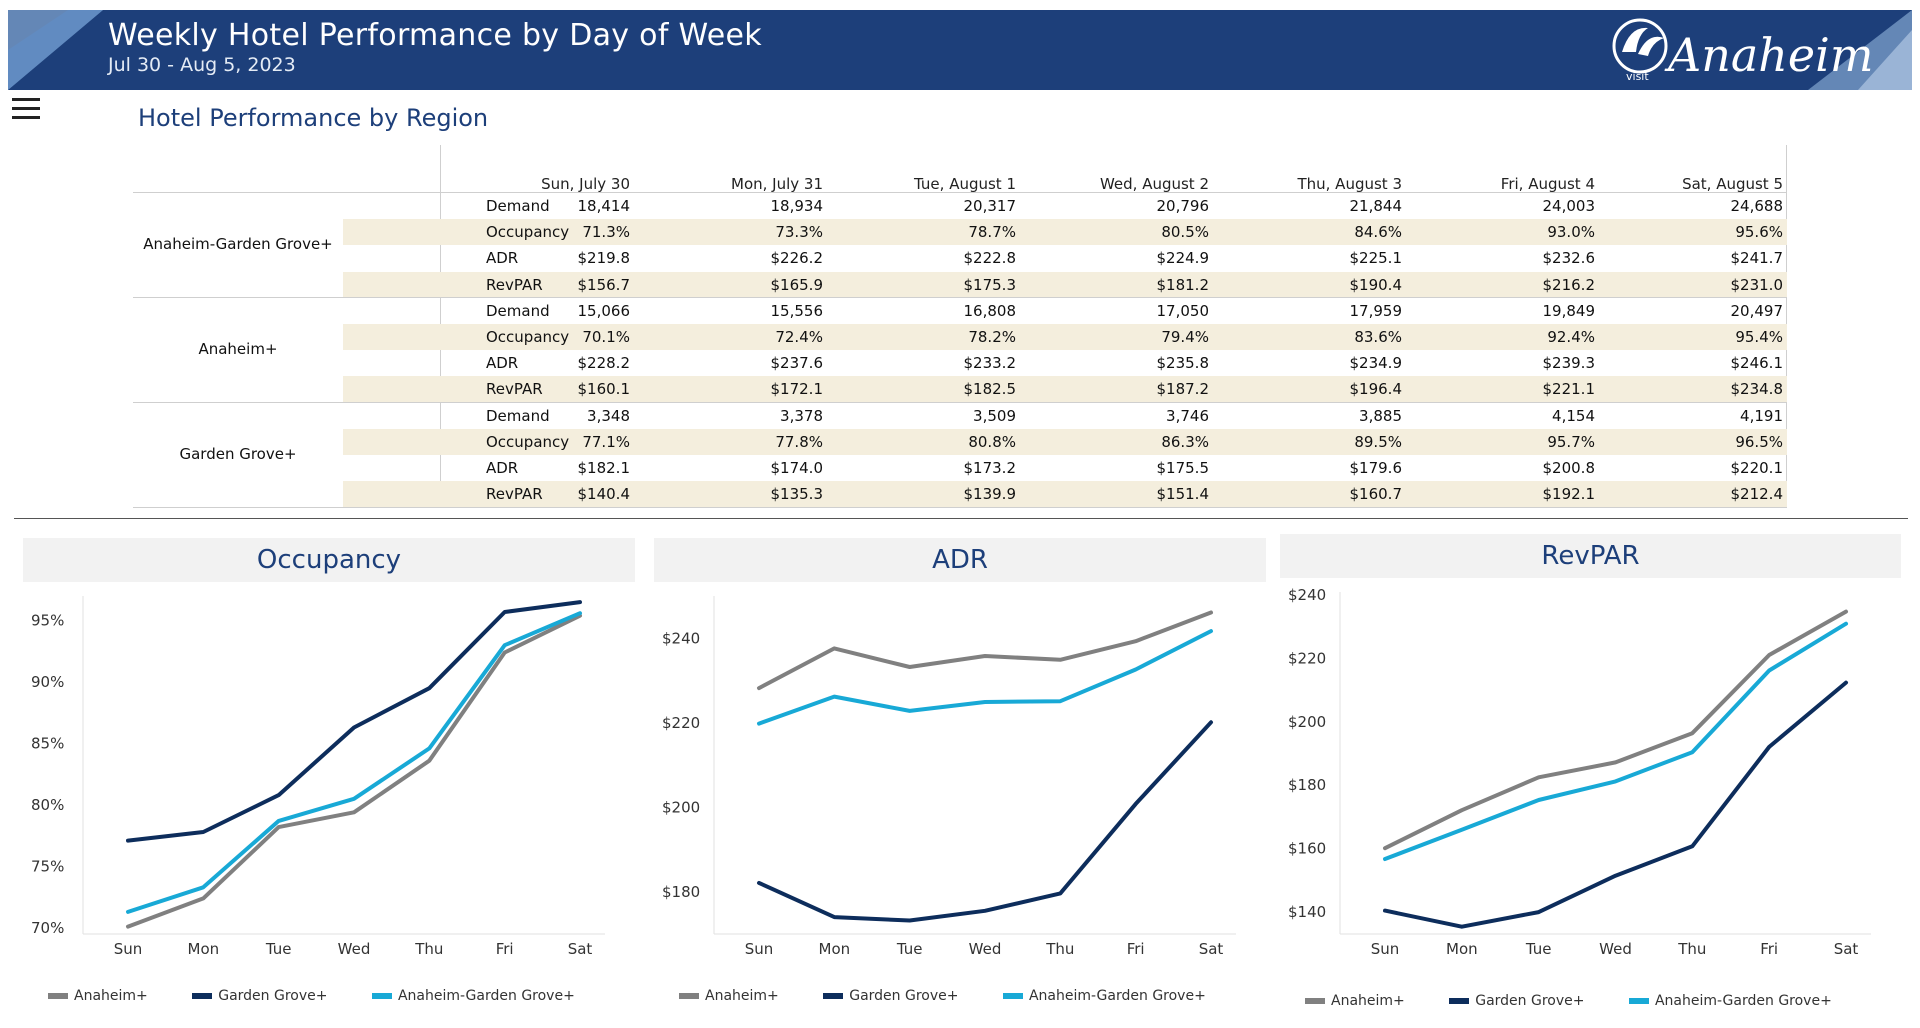 This screenshot has height=1028, width=1920. Describe the element at coordinates (1771, 55) in the screenshot. I see `logo-wordmark: Anaheim` at that location.